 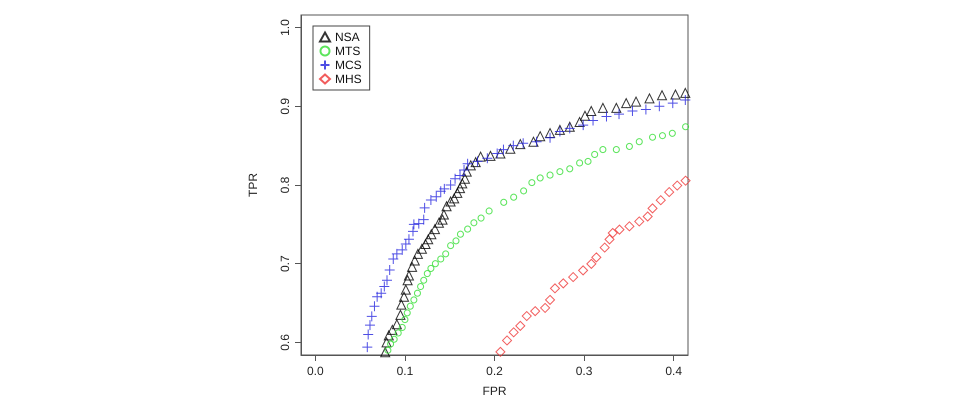 I want to click on y-tick-label: 0.7, so click(x=285, y=263).